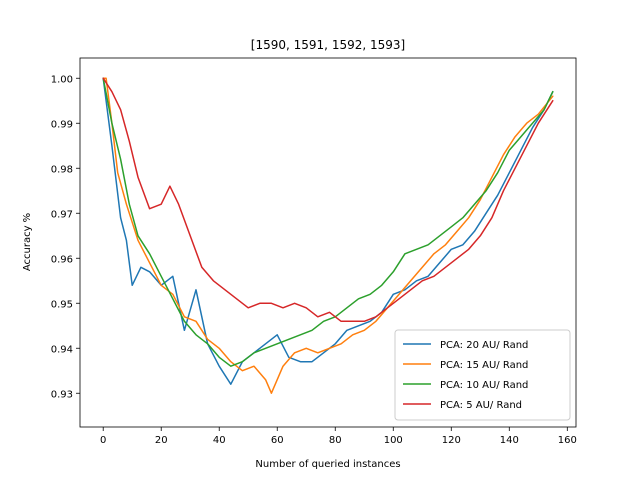 The width and height of the screenshot is (640, 480). I want to click on legend-label: PCA: 20 AU/ Rand, so click(484, 345).